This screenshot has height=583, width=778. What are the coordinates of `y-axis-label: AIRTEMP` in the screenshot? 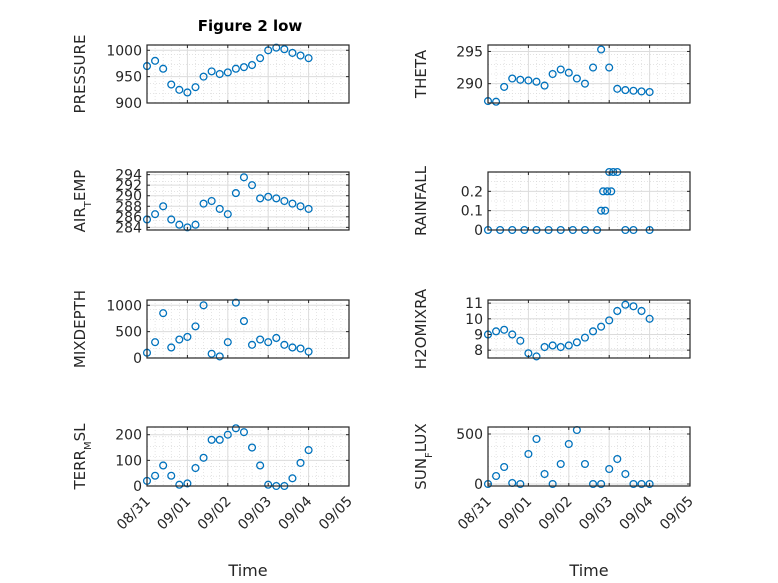 It's located at (82, 201).